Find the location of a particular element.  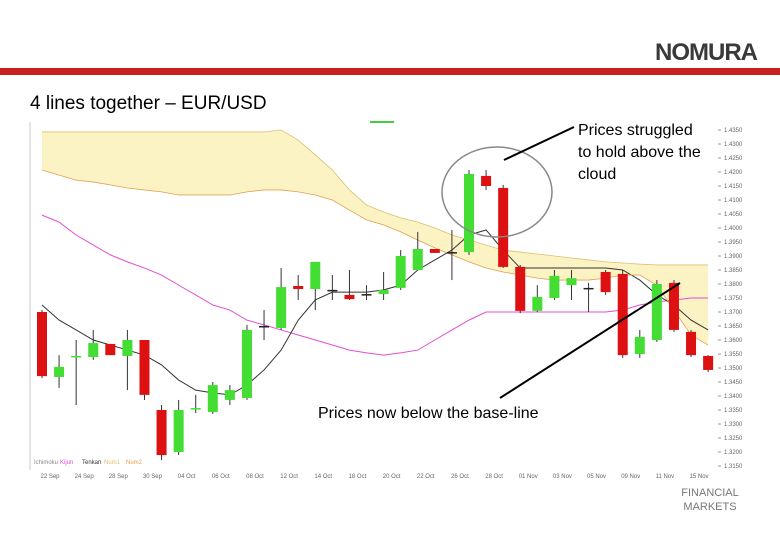

x-tick-label: 22 Oct is located at coordinates (426, 477).